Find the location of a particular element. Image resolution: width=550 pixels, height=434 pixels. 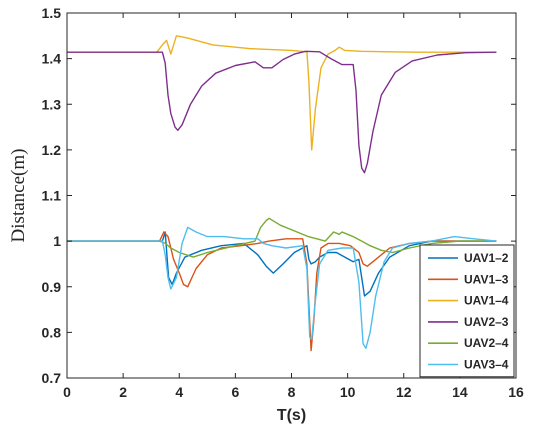

legend-label: UAV1–3 is located at coordinates (486, 279).